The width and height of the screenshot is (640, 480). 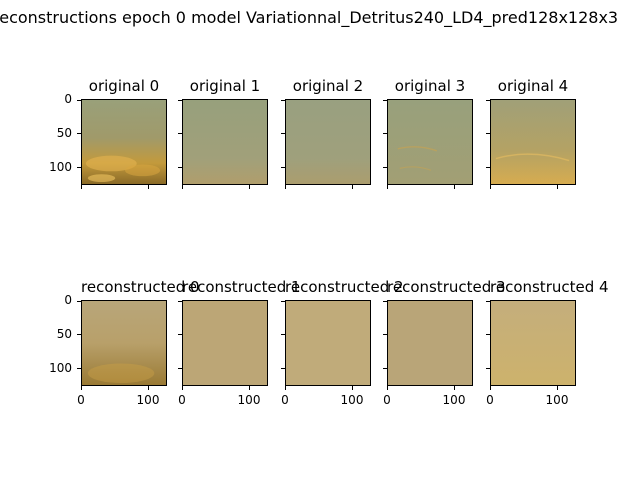 What do you see at coordinates (344, 287) in the screenshot?
I see `reconstructed-2-title: reconstructed 2` at bounding box center [344, 287].